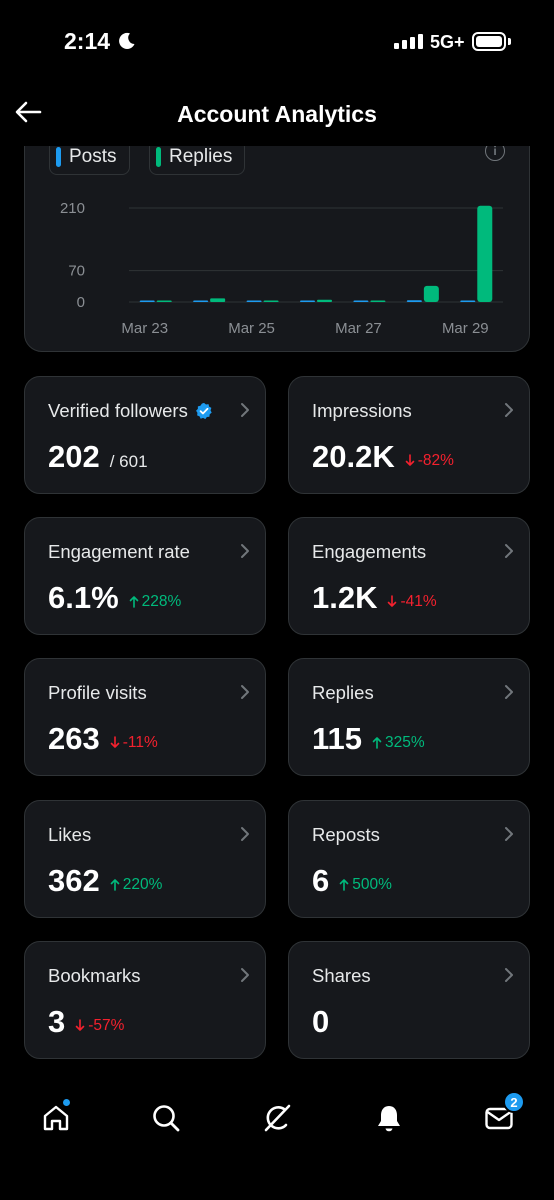 Image resolution: width=554 pixels, height=1200 pixels. What do you see at coordinates (346, 834) in the screenshot?
I see `stat-label-text: Reposts` at bounding box center [346, 834].